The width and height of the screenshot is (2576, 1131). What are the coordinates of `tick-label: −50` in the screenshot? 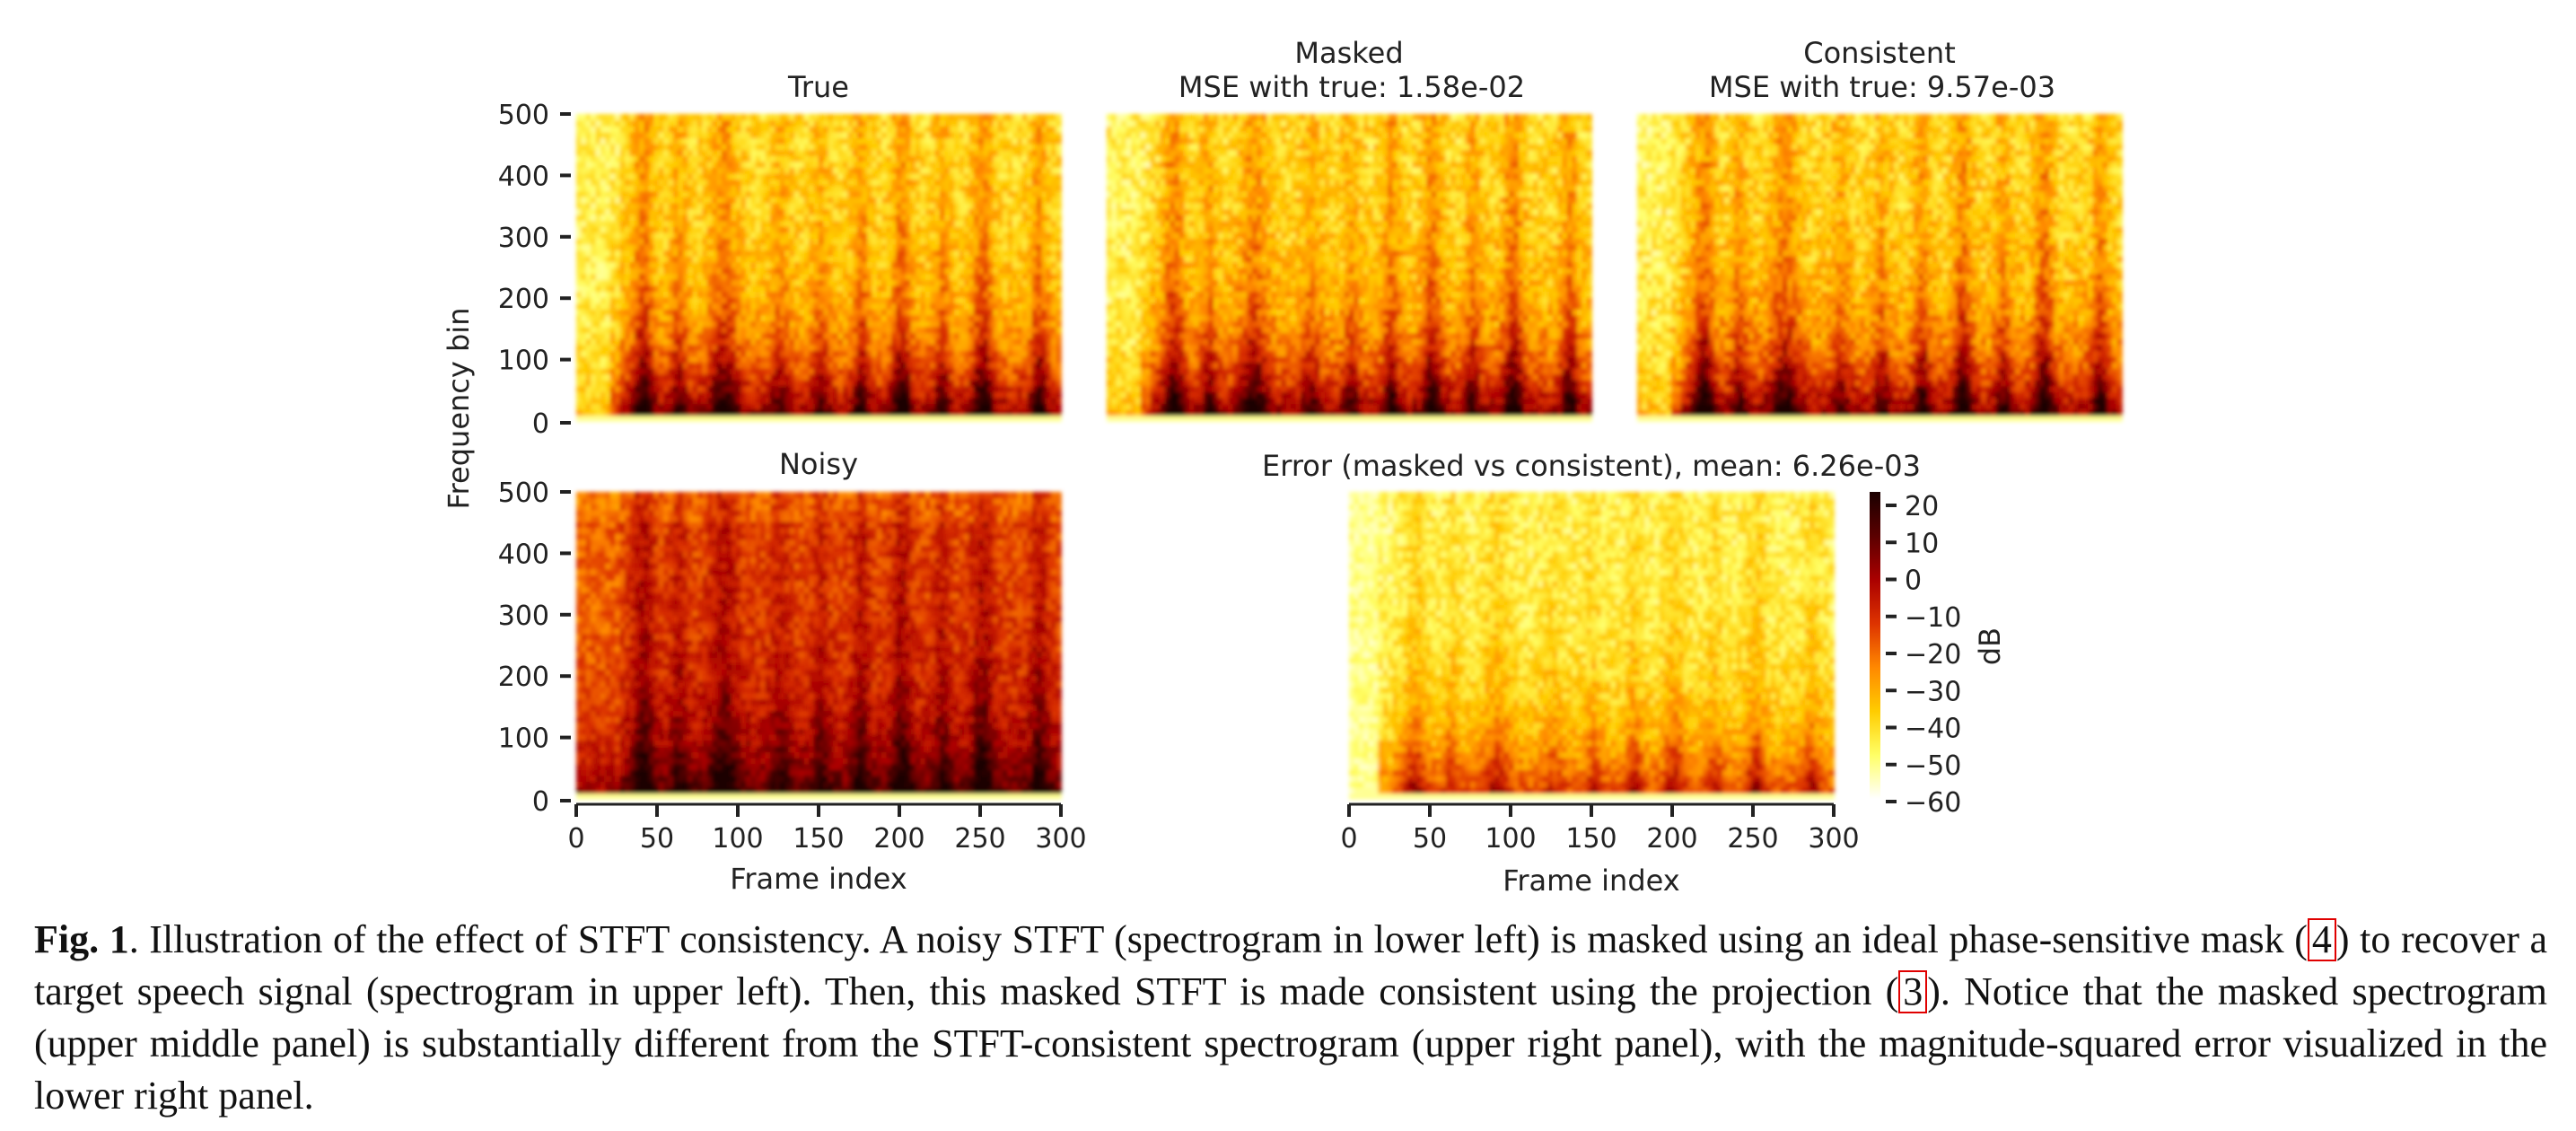 It's located at (1933, 766).